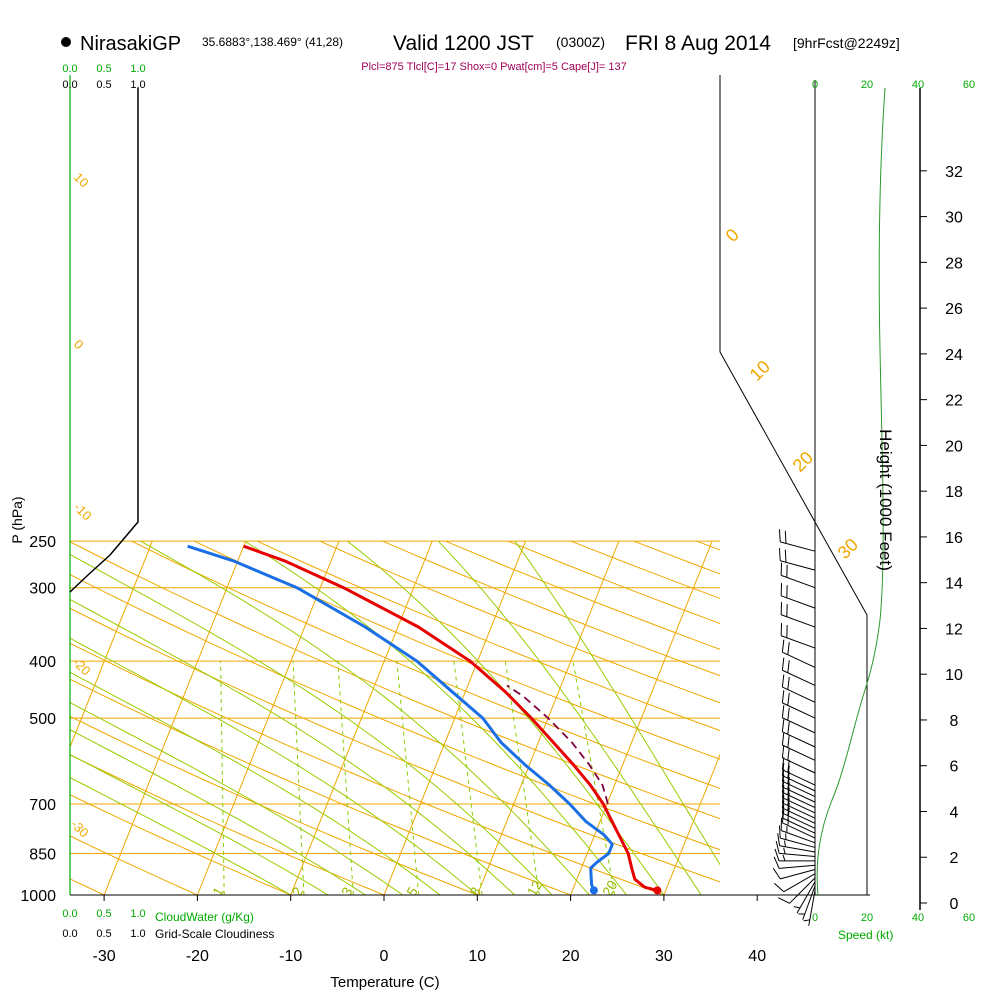 The width and height of the screenshot is (1000, 1000). I want to click on wind-barbs, so click(794, 727).